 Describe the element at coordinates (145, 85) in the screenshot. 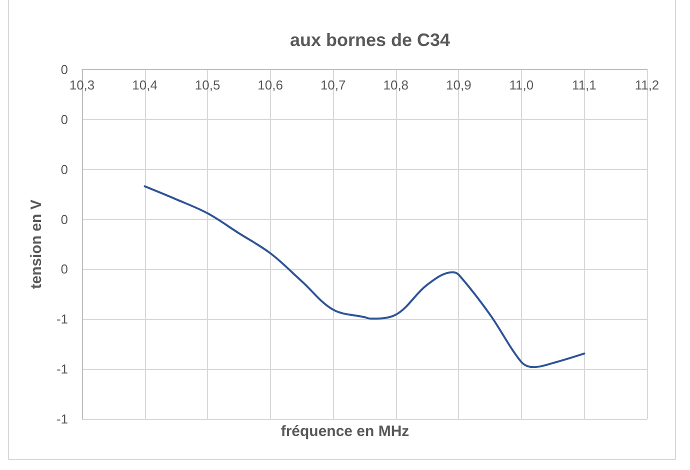

I see `x-tick-label: 10,4` at that location.